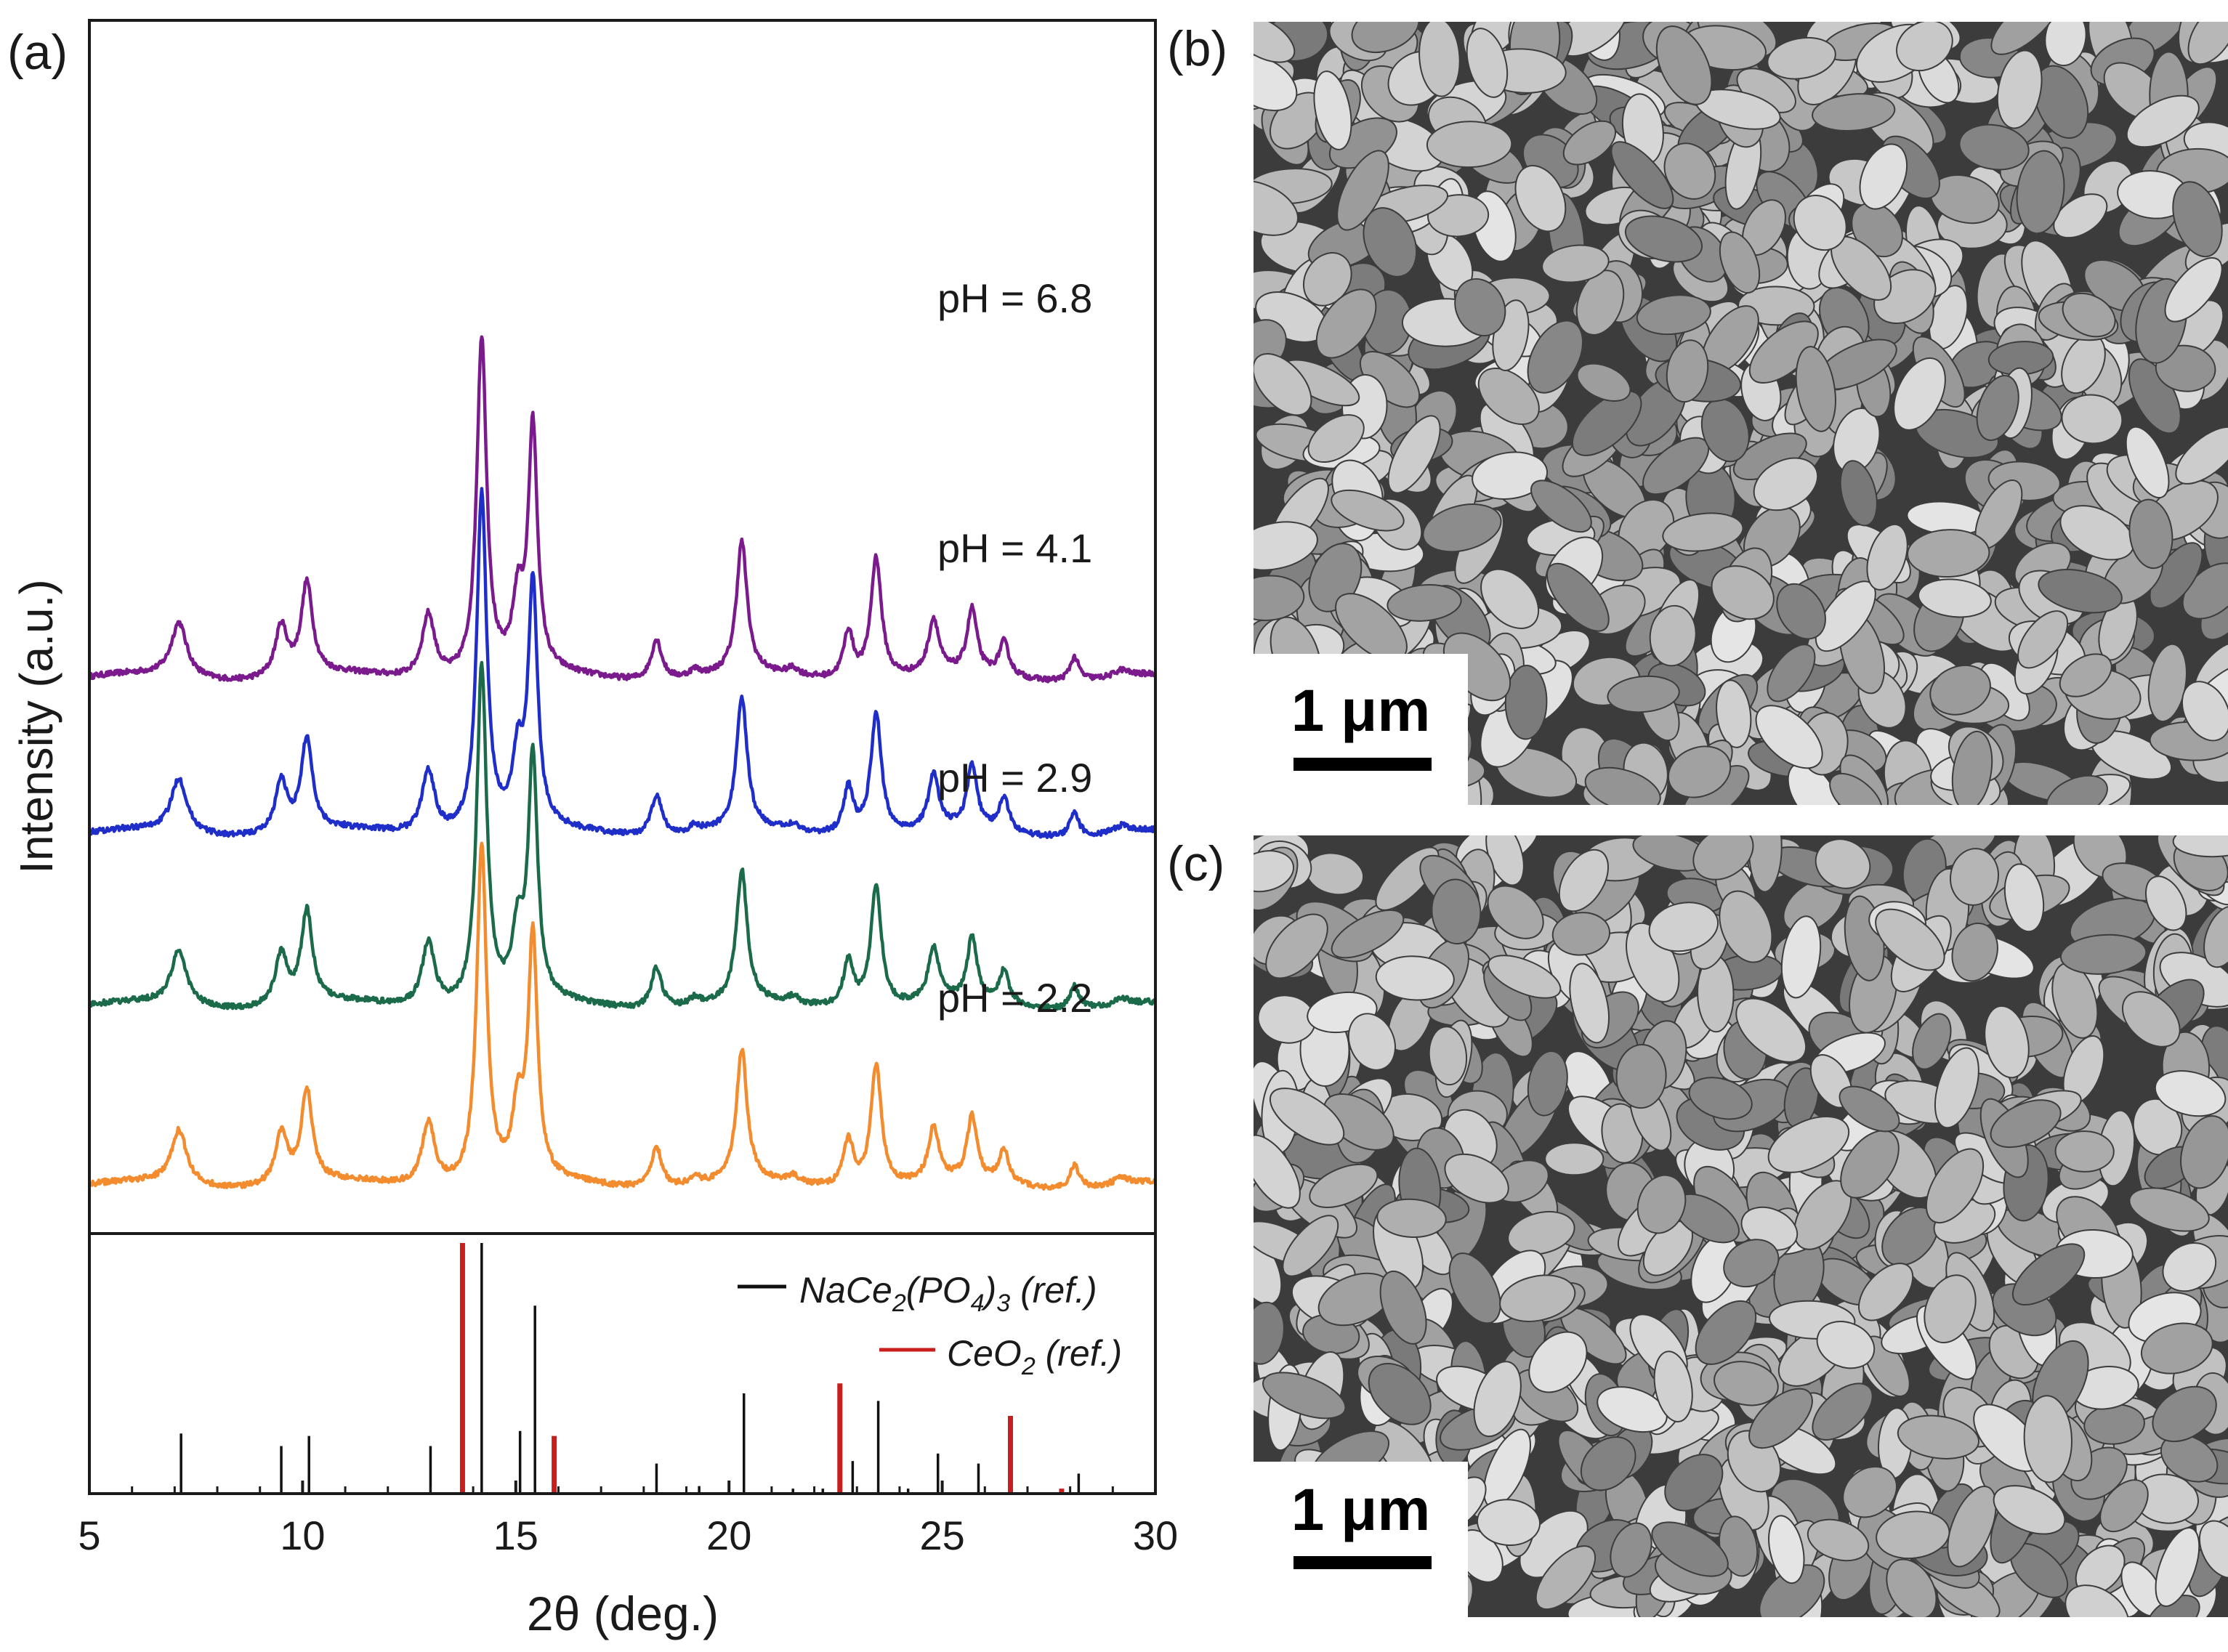 This screenshot has width=2228, height=1652. What do you see at coordinates (1361, 1510) in the screenshot?
I see `scale-bar-label: 1 μm` at bounding box center [1361, 1510].